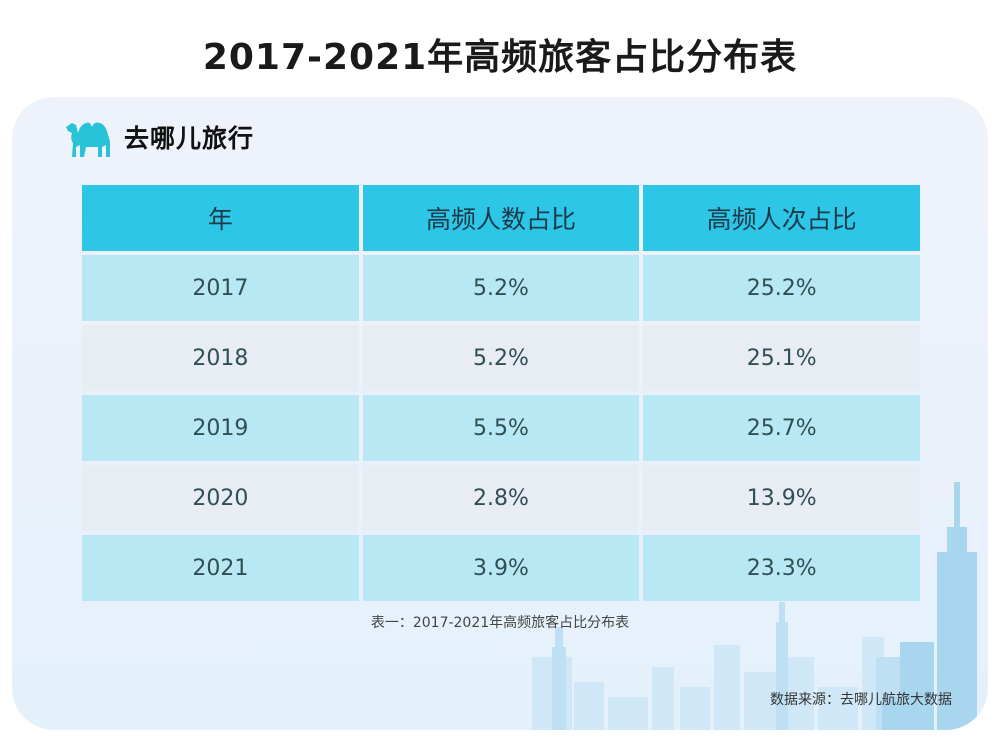  What do you see at coordinates (781, 358) in the screenshot?
I see `table-cell: 25.1%` at bounding box center [781, 358].